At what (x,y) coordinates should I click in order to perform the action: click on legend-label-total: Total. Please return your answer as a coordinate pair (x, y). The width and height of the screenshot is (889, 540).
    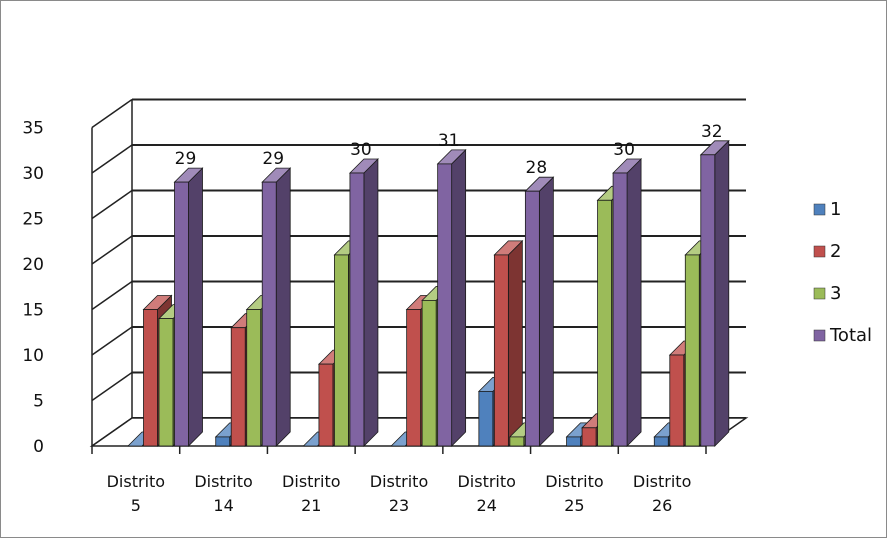
    Looking at the image, I should click on (850, 335).